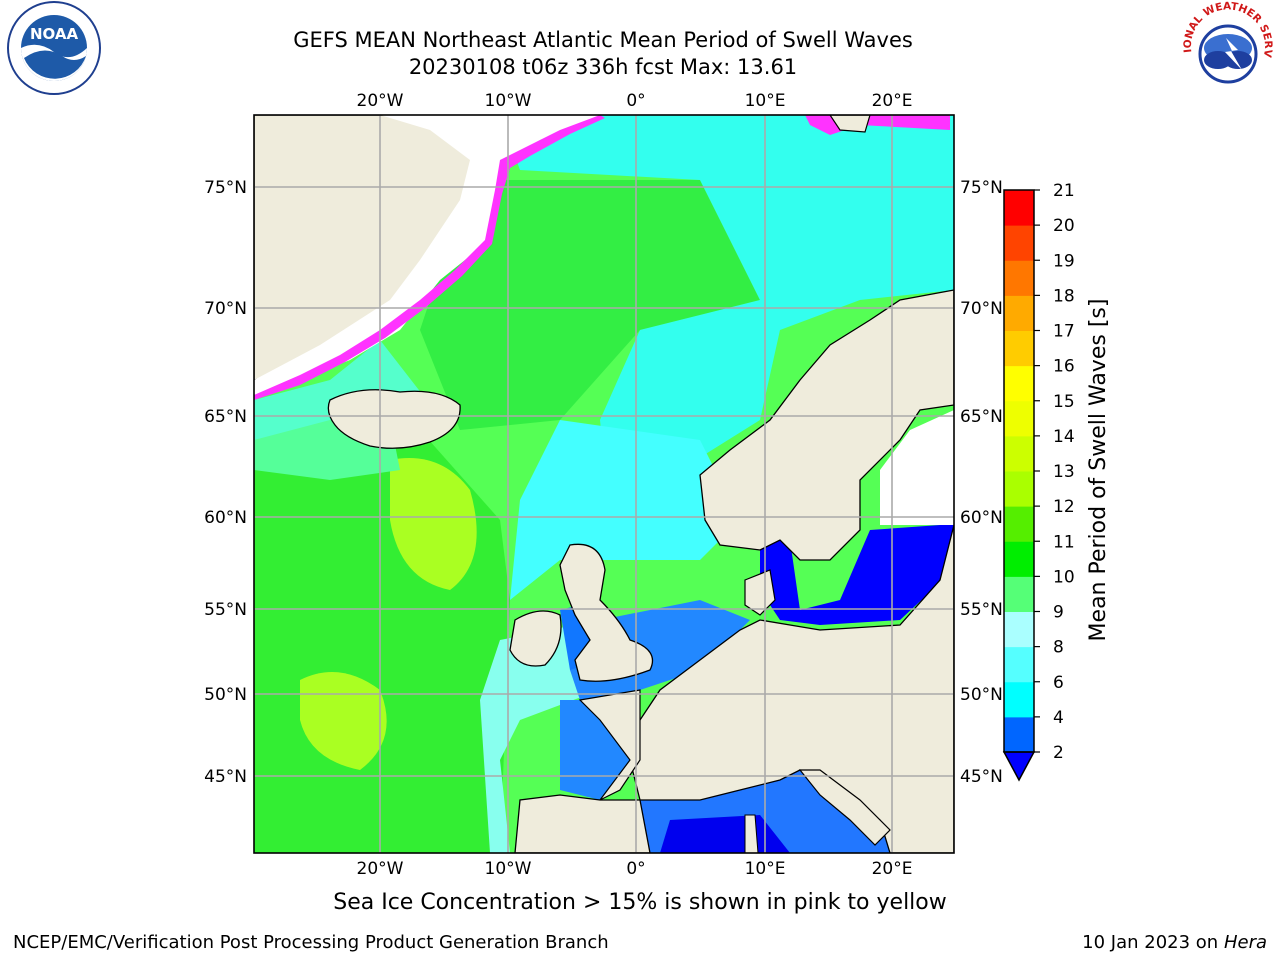  Describe the element at coordinates (1064, 472) in the screenshot. I see `colorbar-tick-label: 13` at that location.